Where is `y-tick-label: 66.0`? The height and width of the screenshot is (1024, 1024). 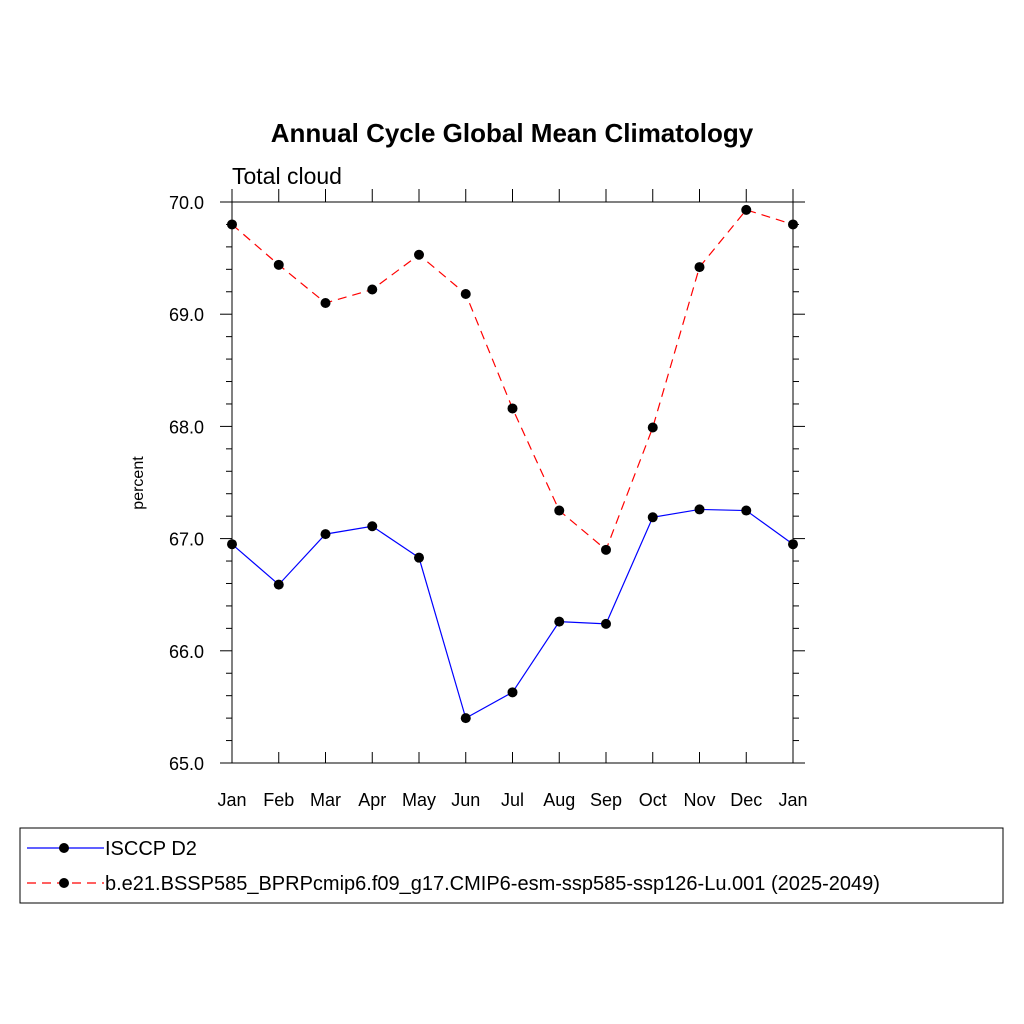 y-tick-label: 66.0 is located at coordinates (186, 652).